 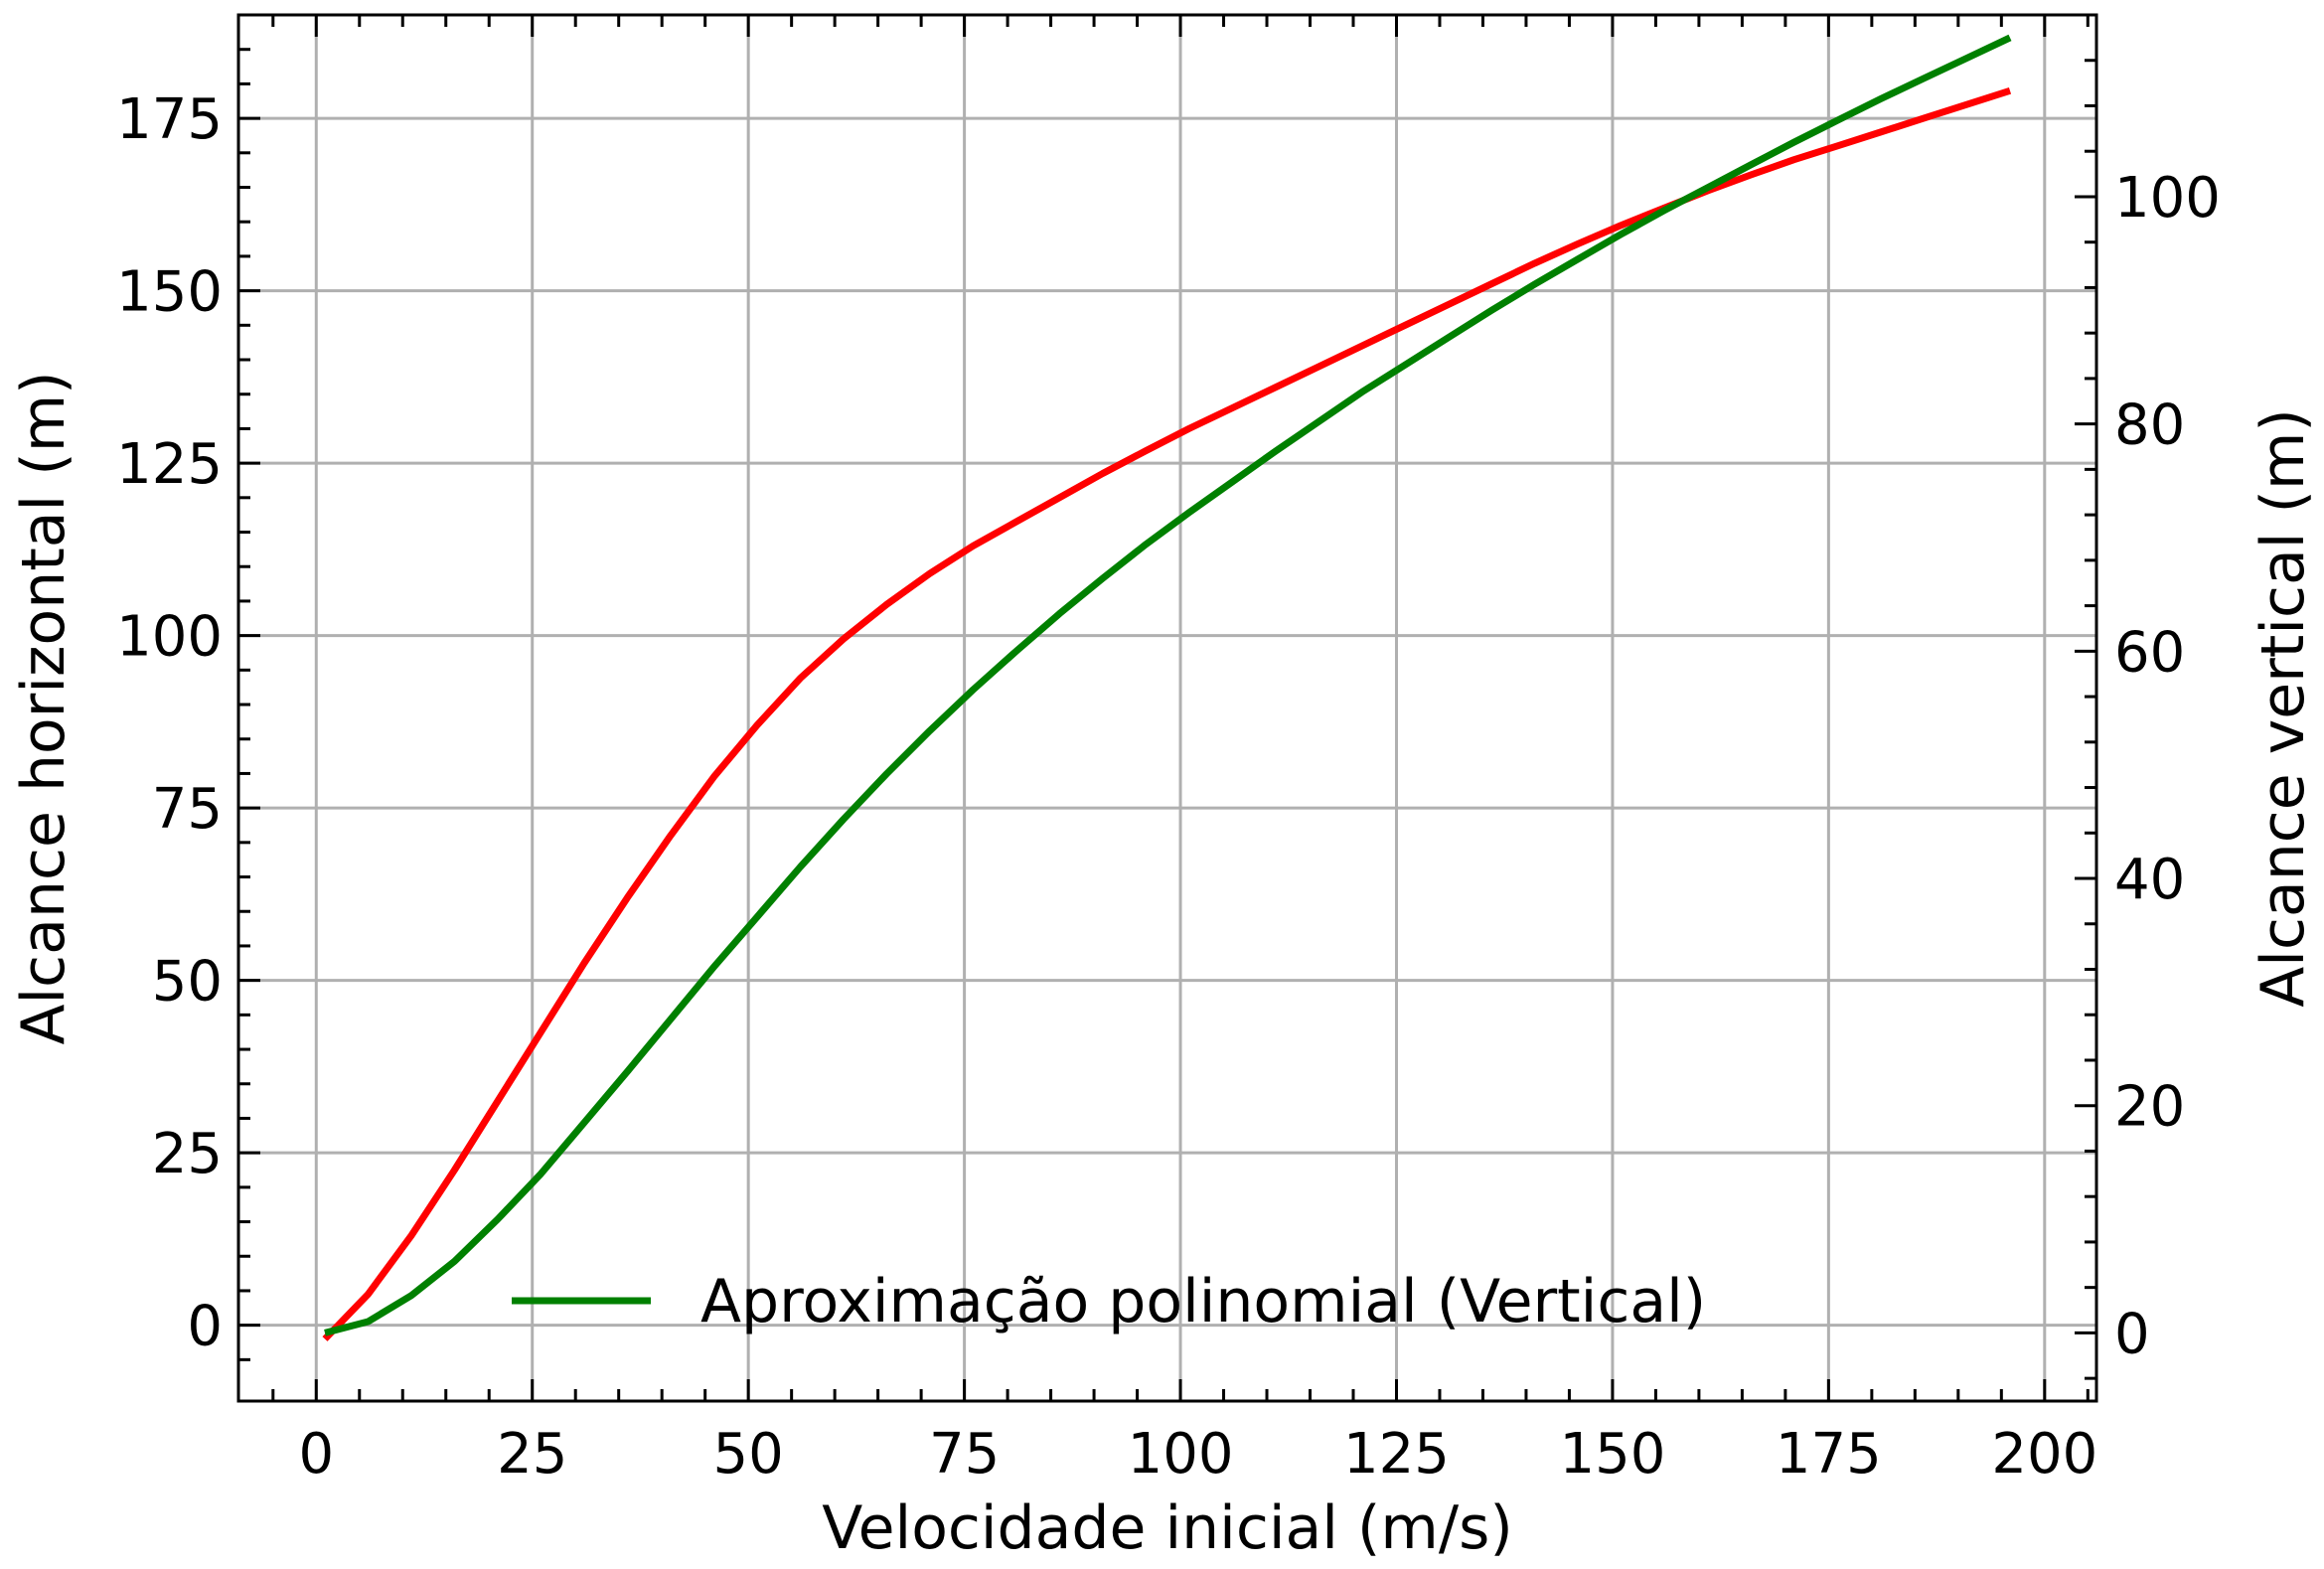 What do you see at coordinates (748, 1454) in the screenshot?
I see `x-tick-label: 50` at bounding box center [748, 1454].